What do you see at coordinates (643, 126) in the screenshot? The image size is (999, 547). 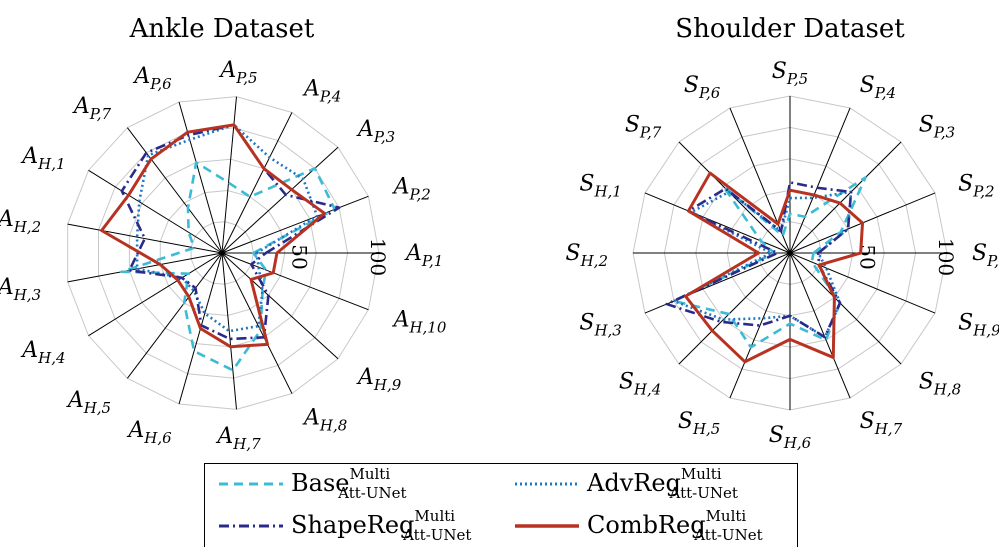 I see `axis-label: SP,7` at bounding box center [643, 126].